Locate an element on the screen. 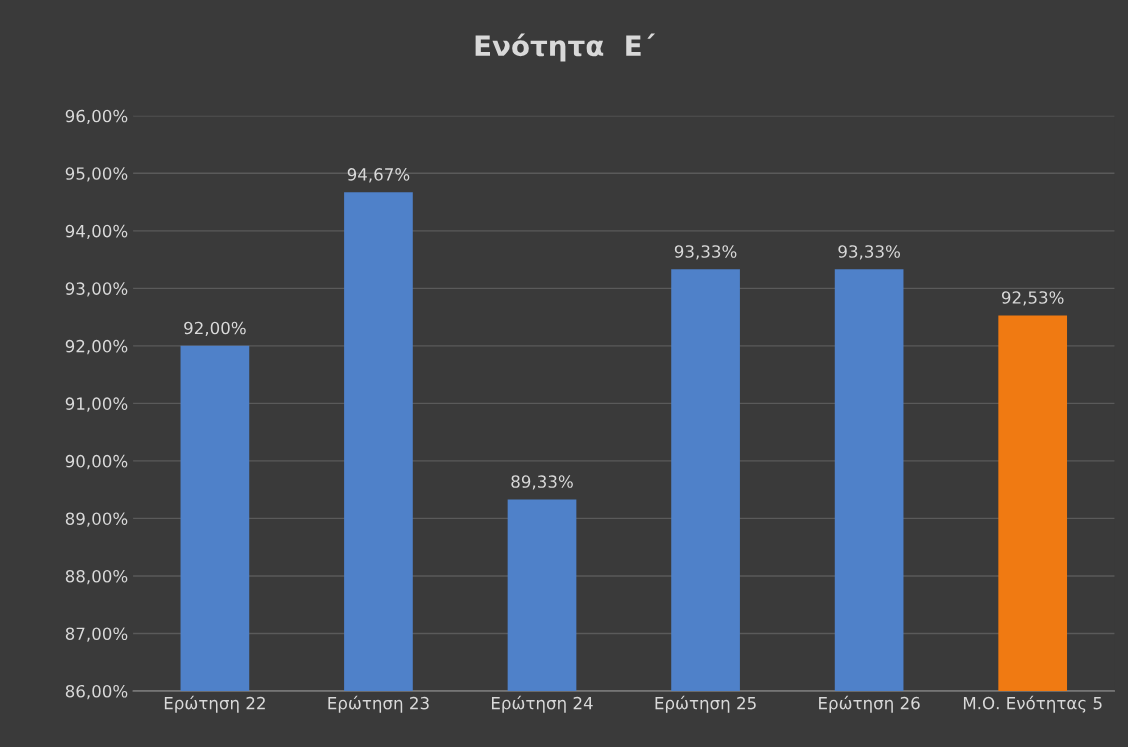  y-tick-label: 95,00% is located at coordinates (96, 174).